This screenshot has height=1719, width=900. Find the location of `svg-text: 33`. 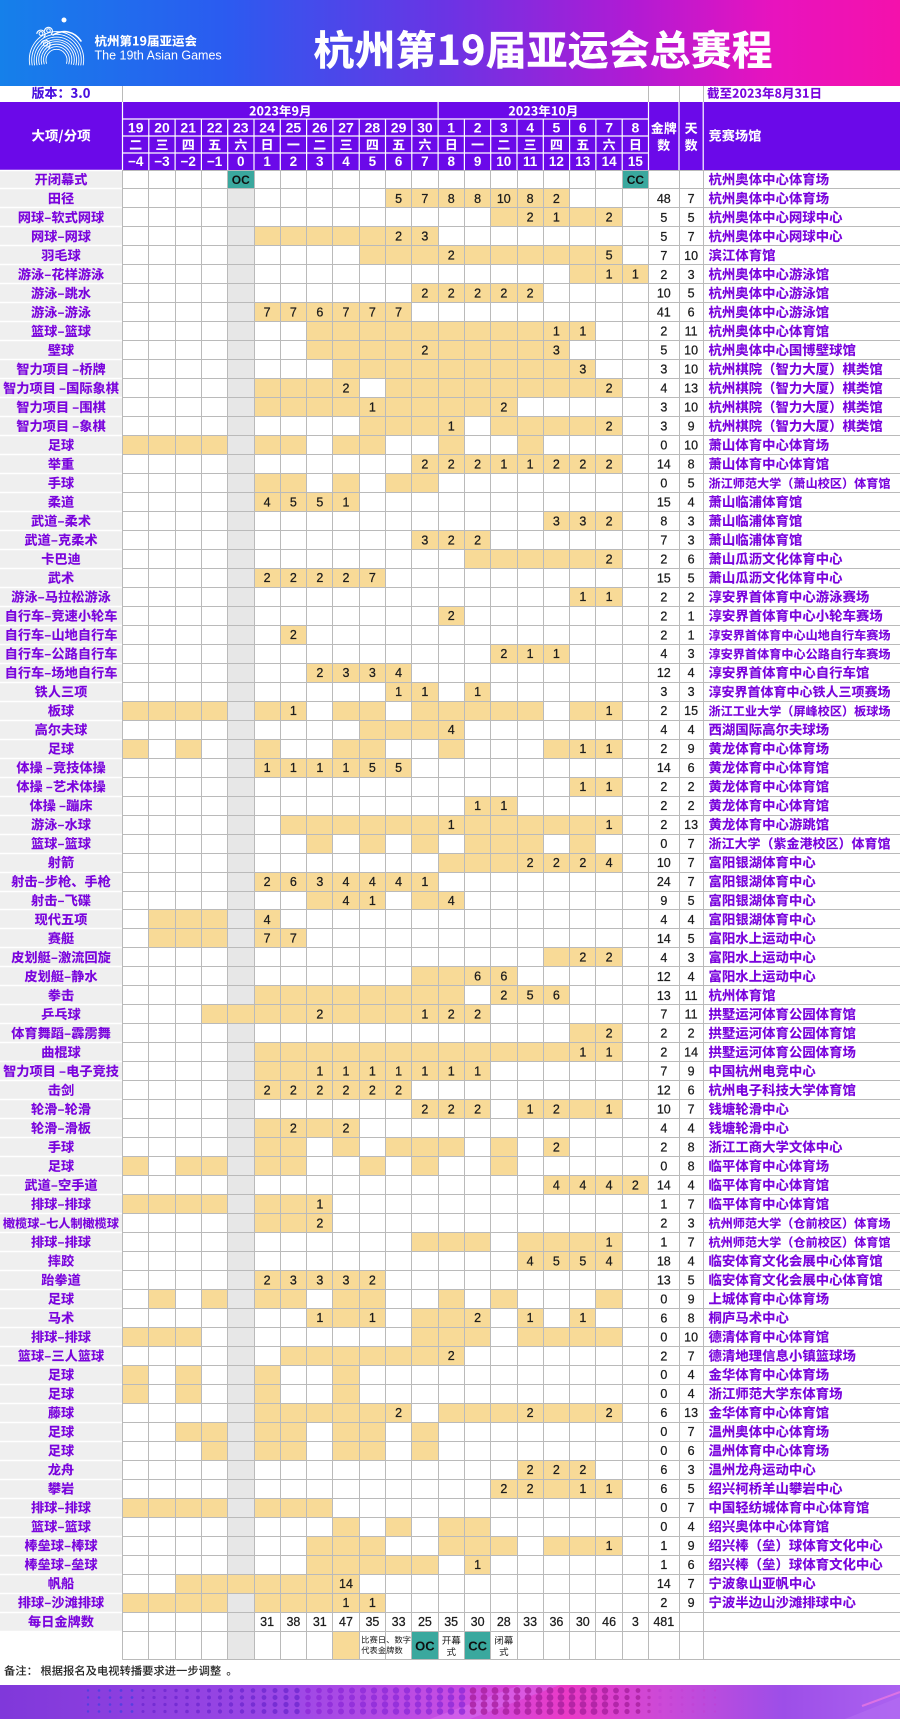

svg-text: 33 is located at coordinates (530, 1622).